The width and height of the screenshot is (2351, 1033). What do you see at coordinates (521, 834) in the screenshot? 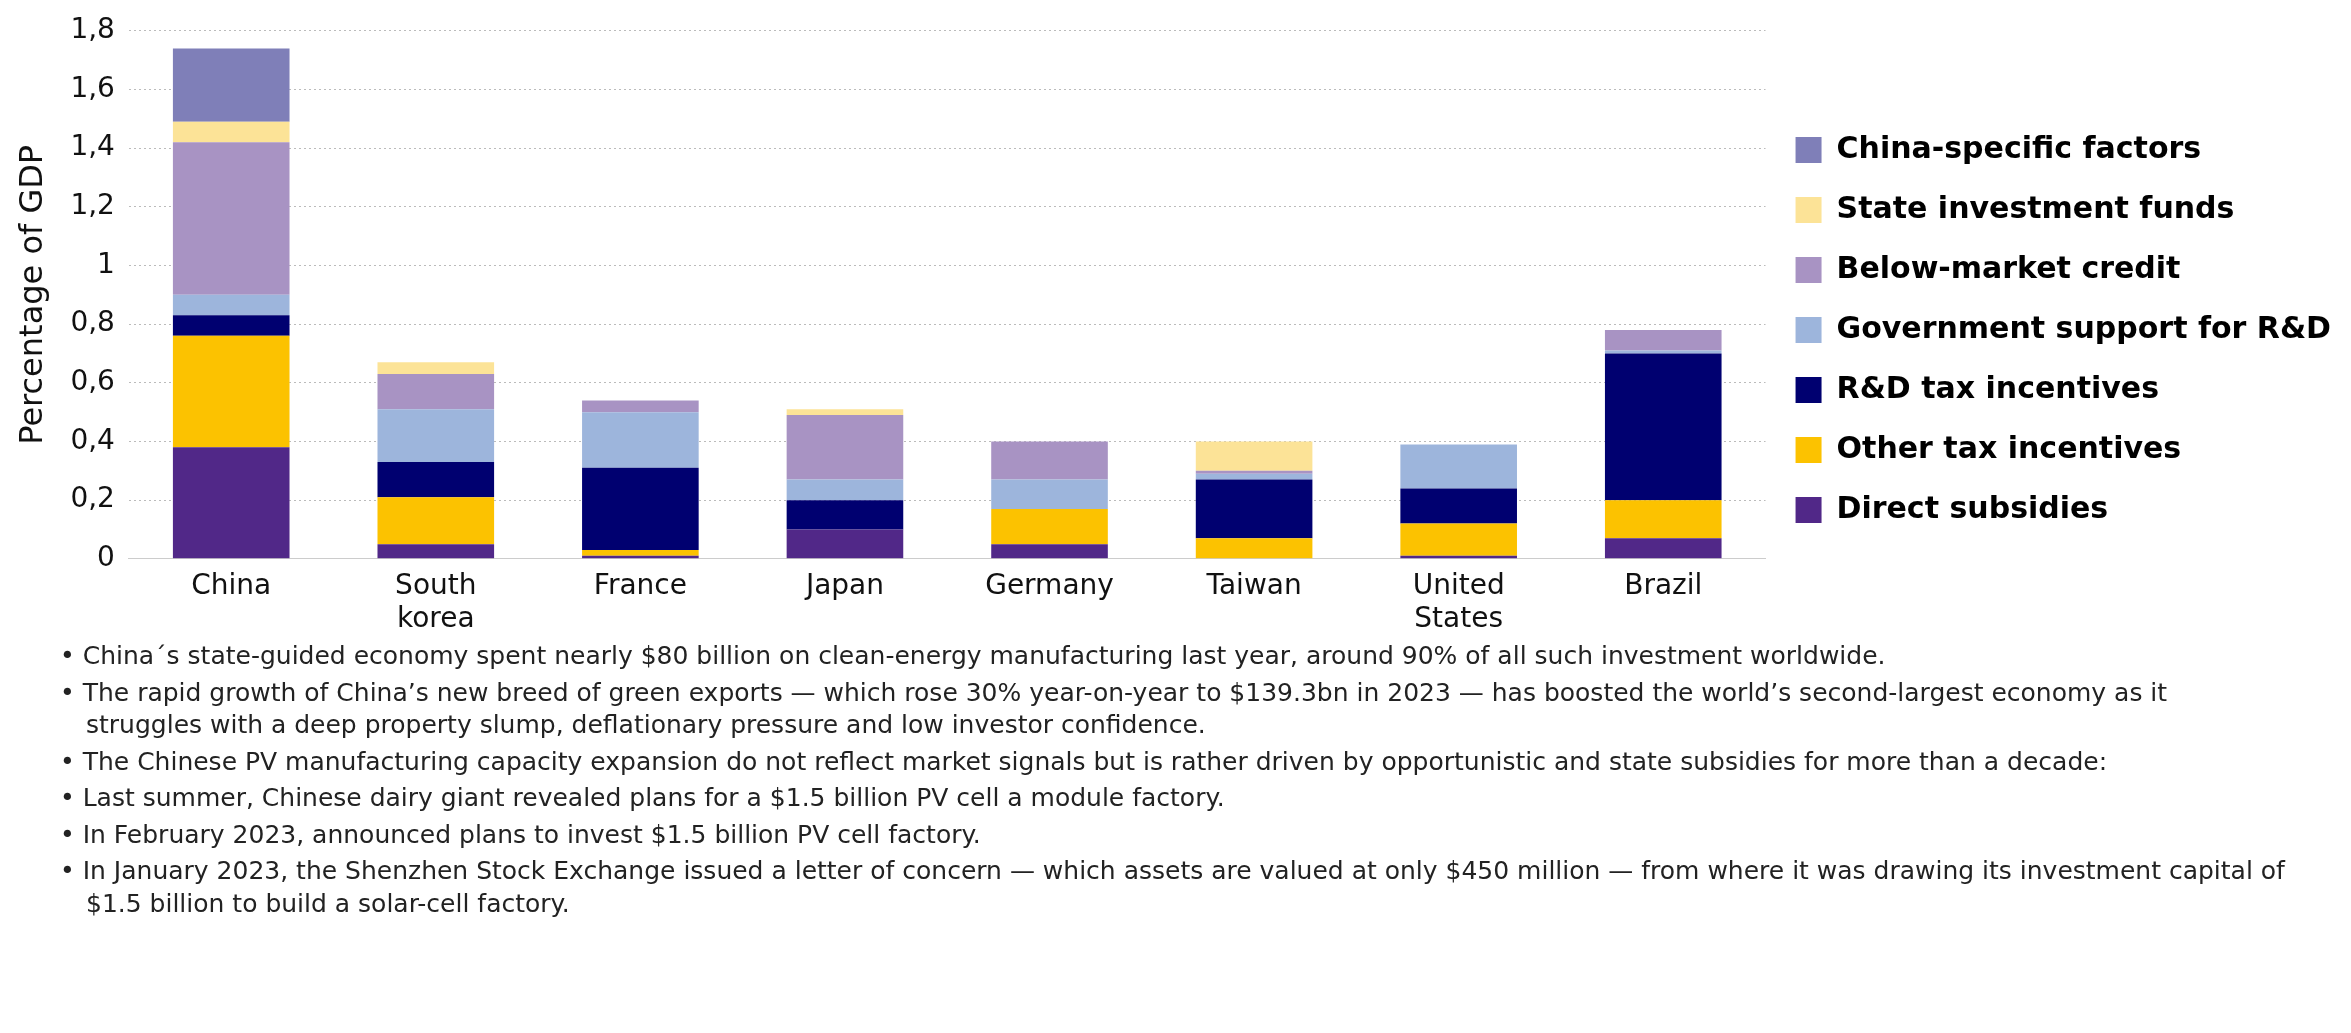
I see `text: • In February 2023, announced plans to invest $1.5 billion PV cell factory.` at bounding box center [521, 834].